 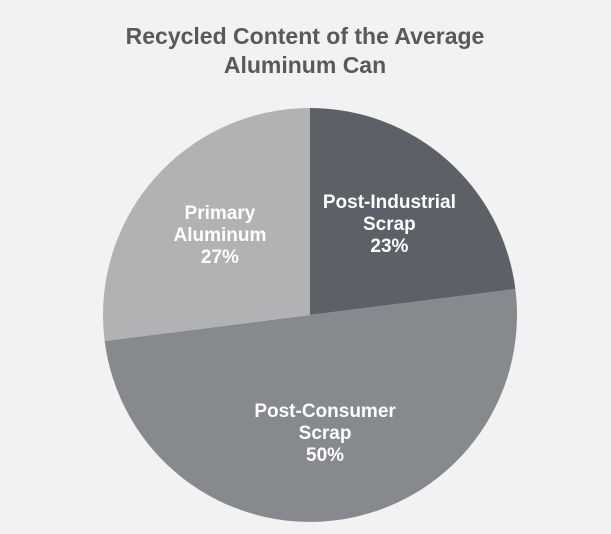 What do you see at coordinates (325, 456) in the screenshot?
I see `slice-value: 50%` at bounding box center [325, 456].